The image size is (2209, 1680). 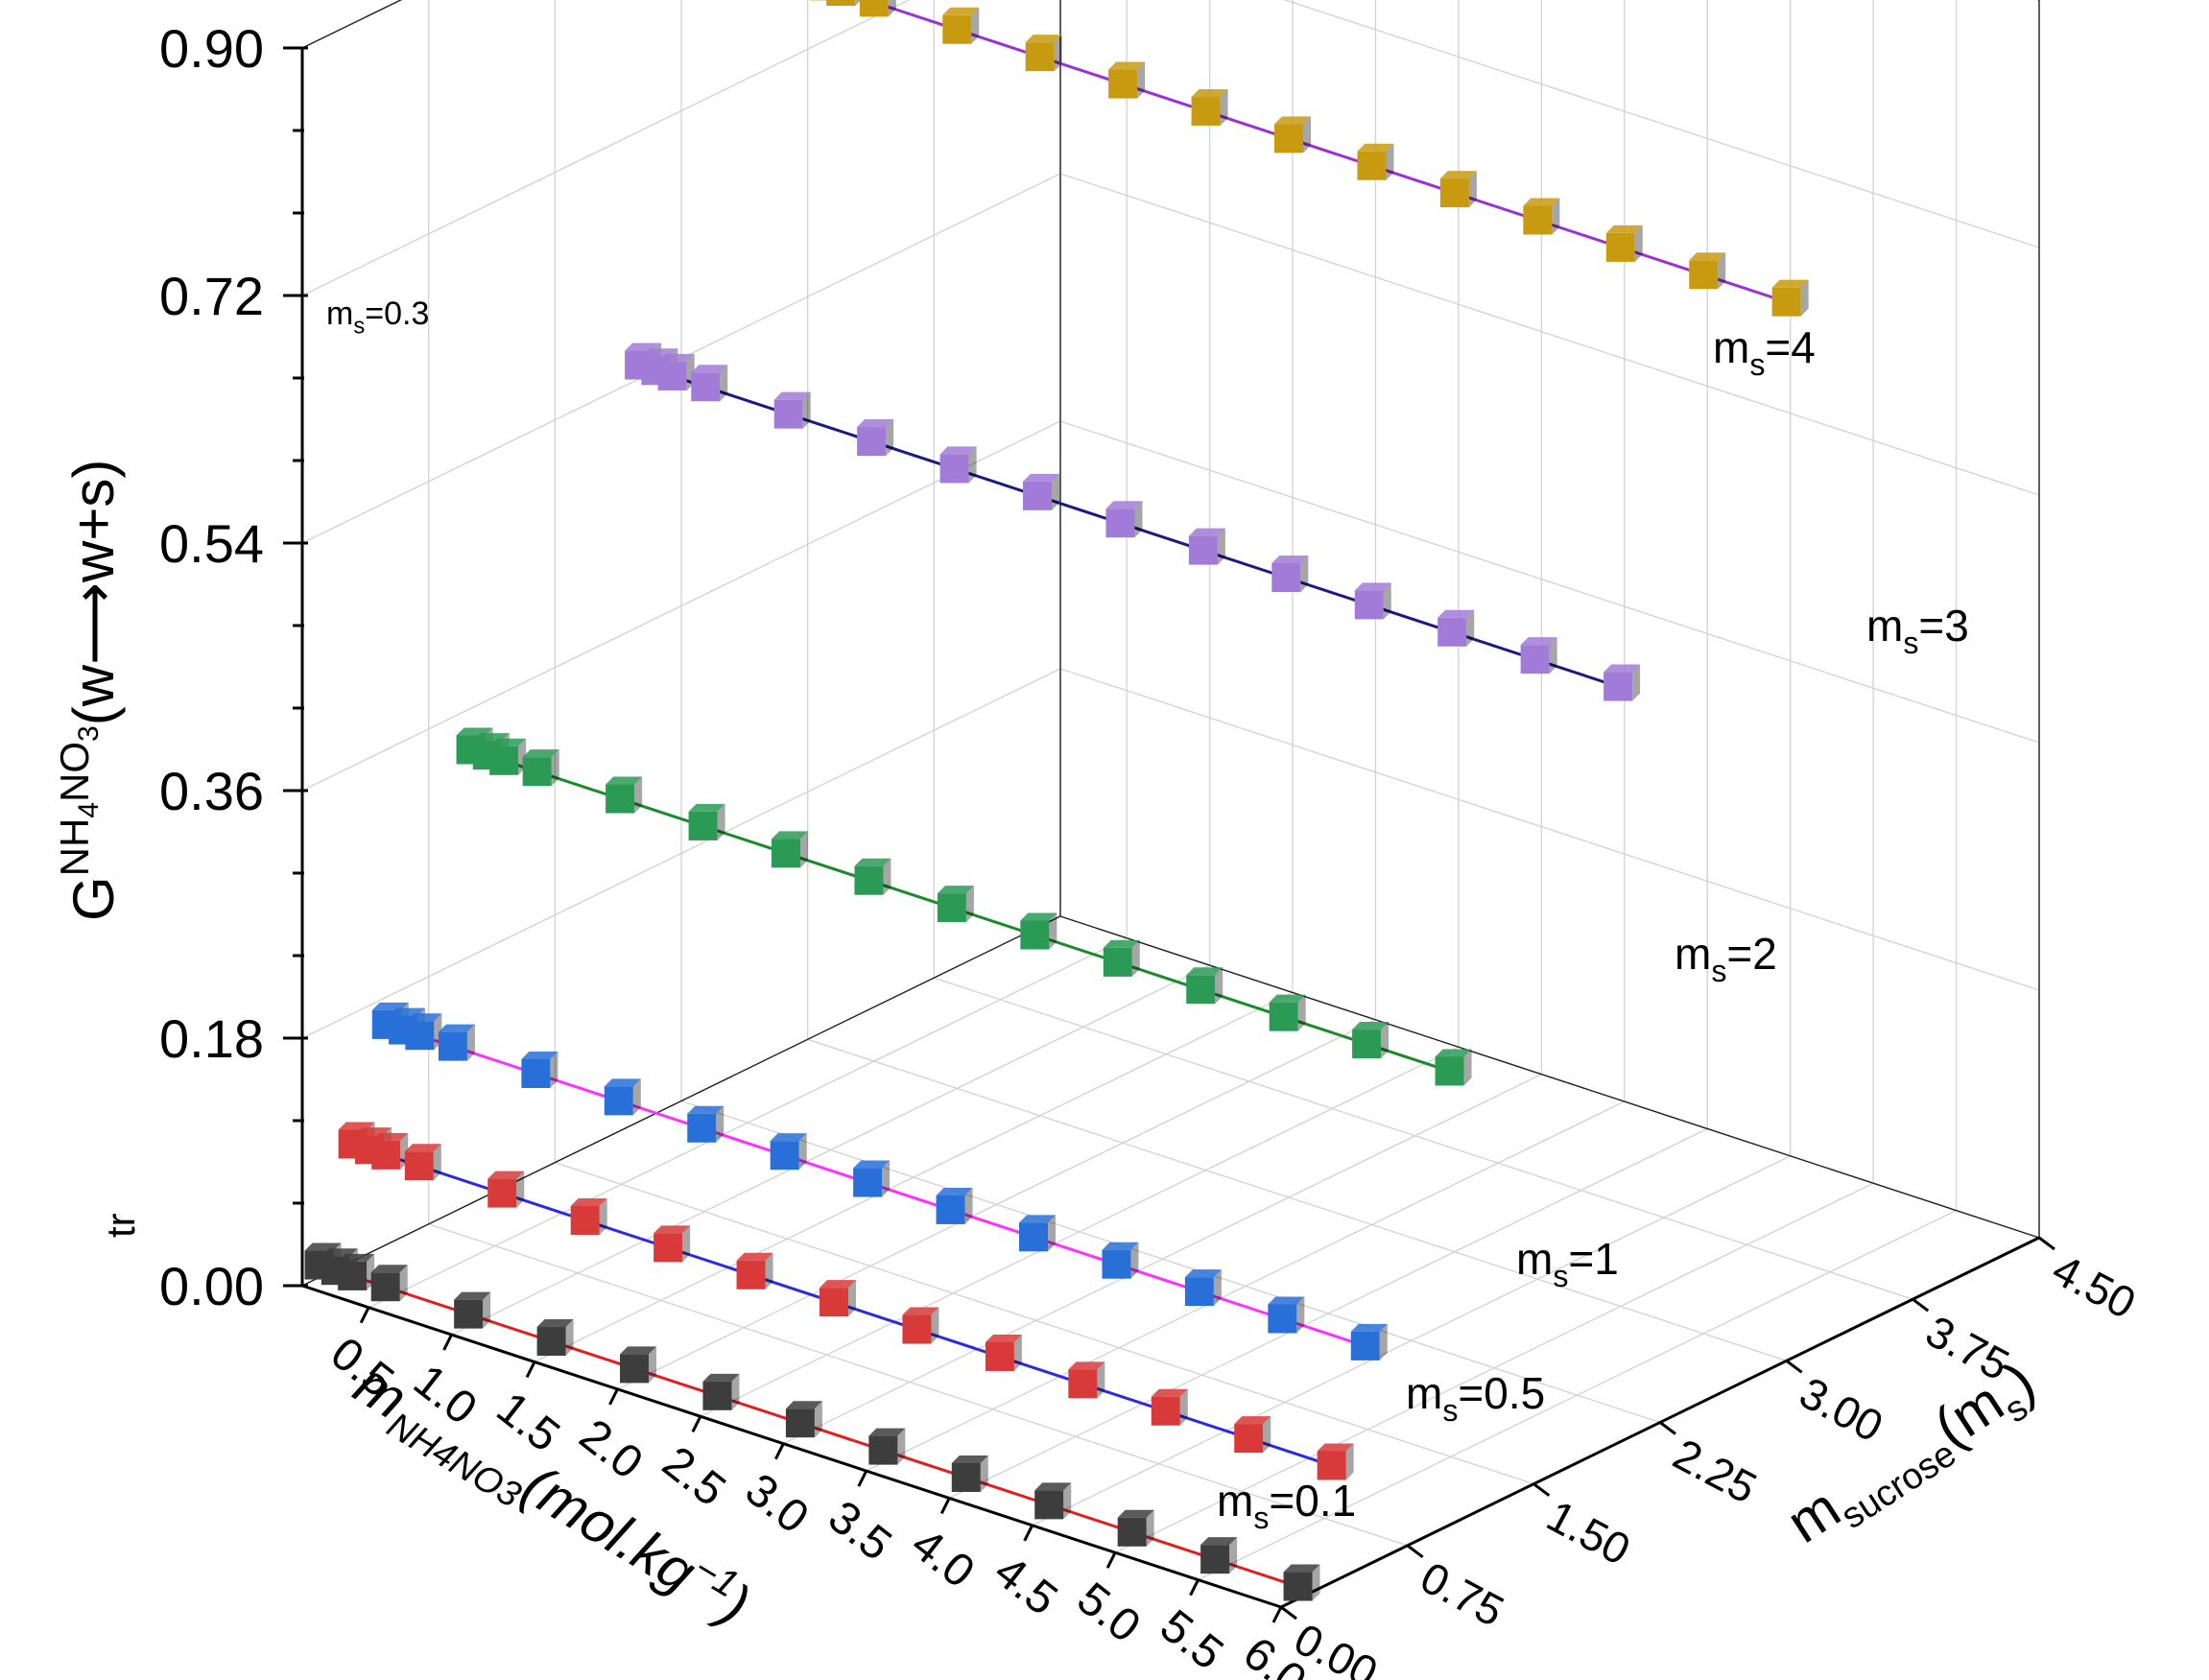 What do you see at coordinates (918, 1385) in the screenshot?
I see `floor-grid-line` at bounding box center [918, 1385].